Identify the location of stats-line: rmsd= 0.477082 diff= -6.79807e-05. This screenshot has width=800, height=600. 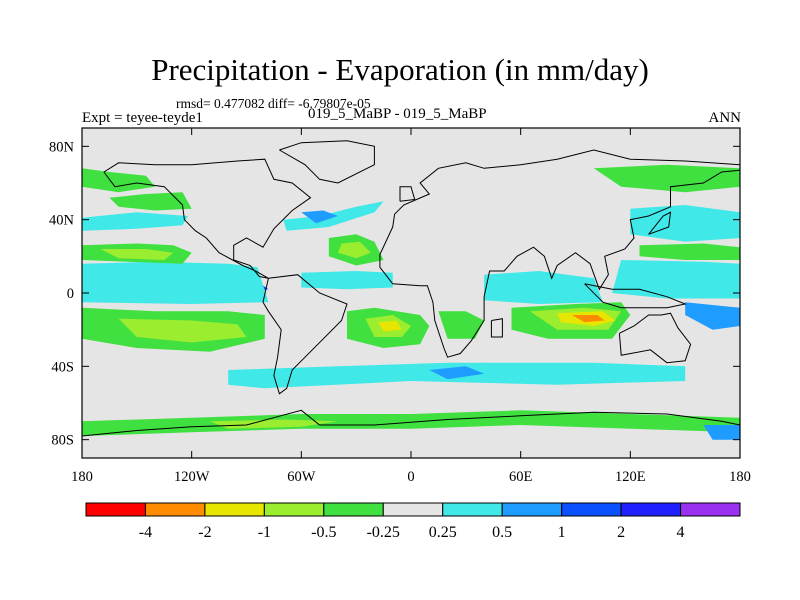
(273, 103).